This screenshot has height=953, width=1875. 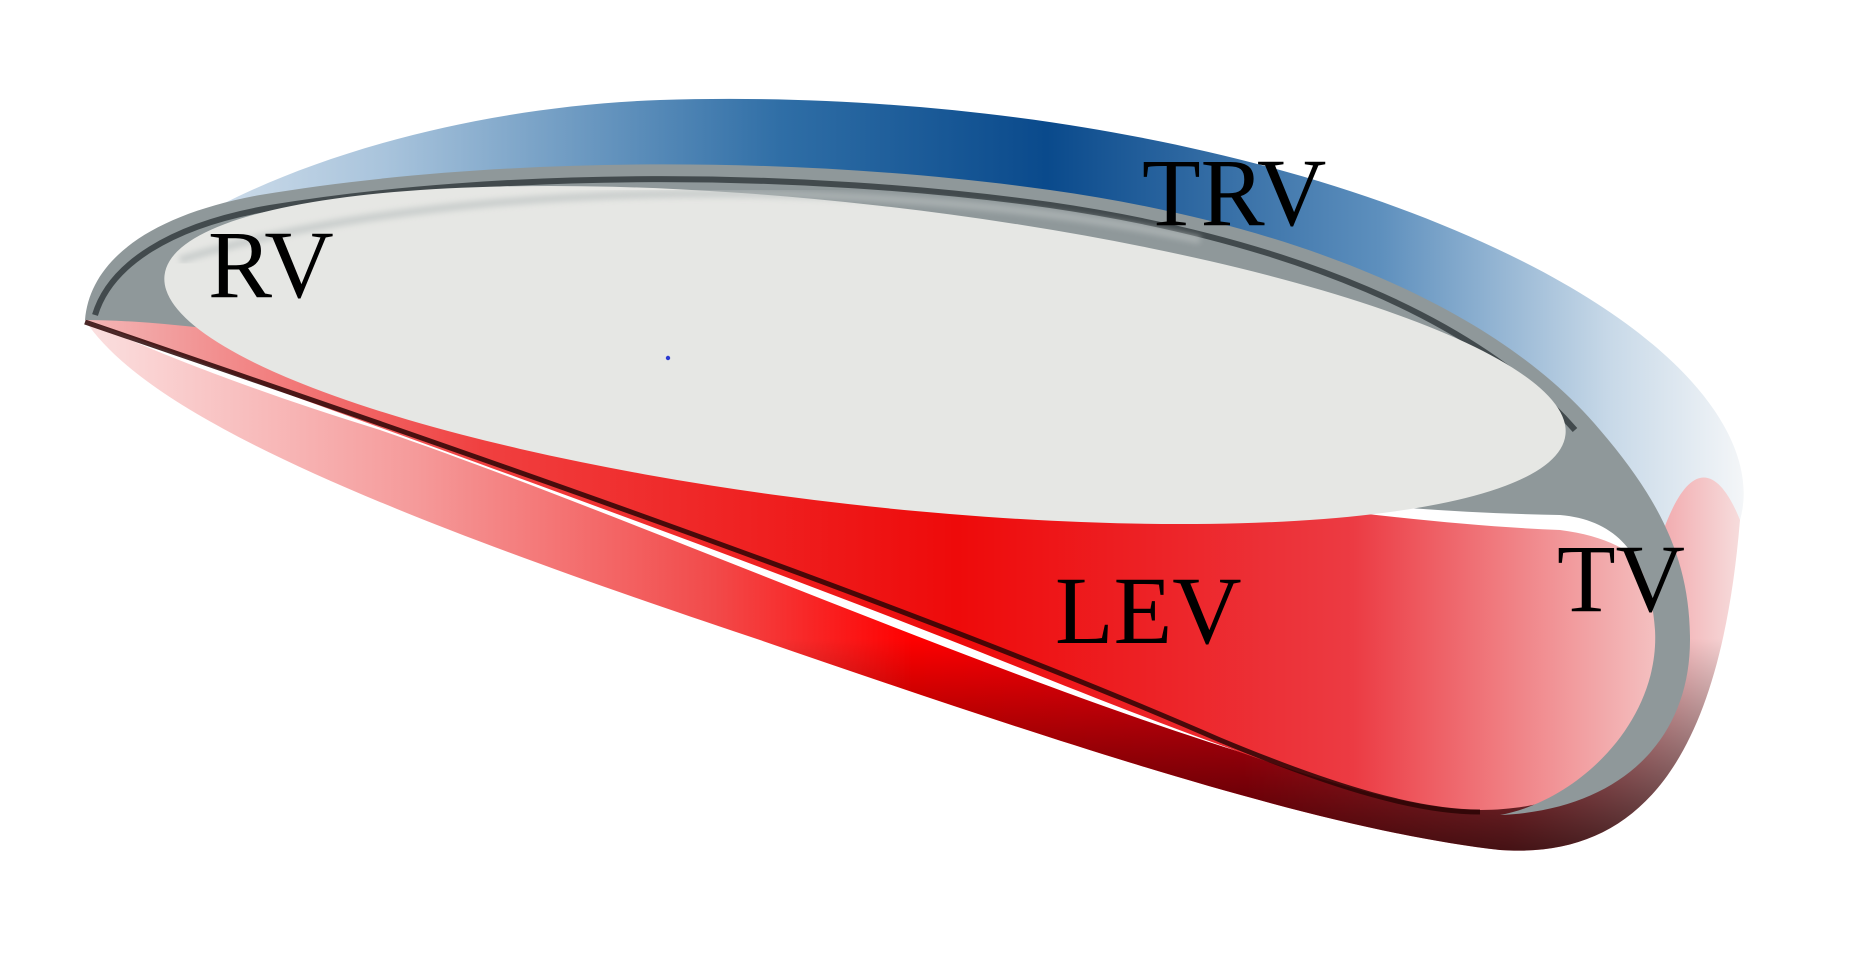 What do you see at coordinates (271, 264) in the screenshot?
I see `label-rv: RV` at bounding box center [271, 264].